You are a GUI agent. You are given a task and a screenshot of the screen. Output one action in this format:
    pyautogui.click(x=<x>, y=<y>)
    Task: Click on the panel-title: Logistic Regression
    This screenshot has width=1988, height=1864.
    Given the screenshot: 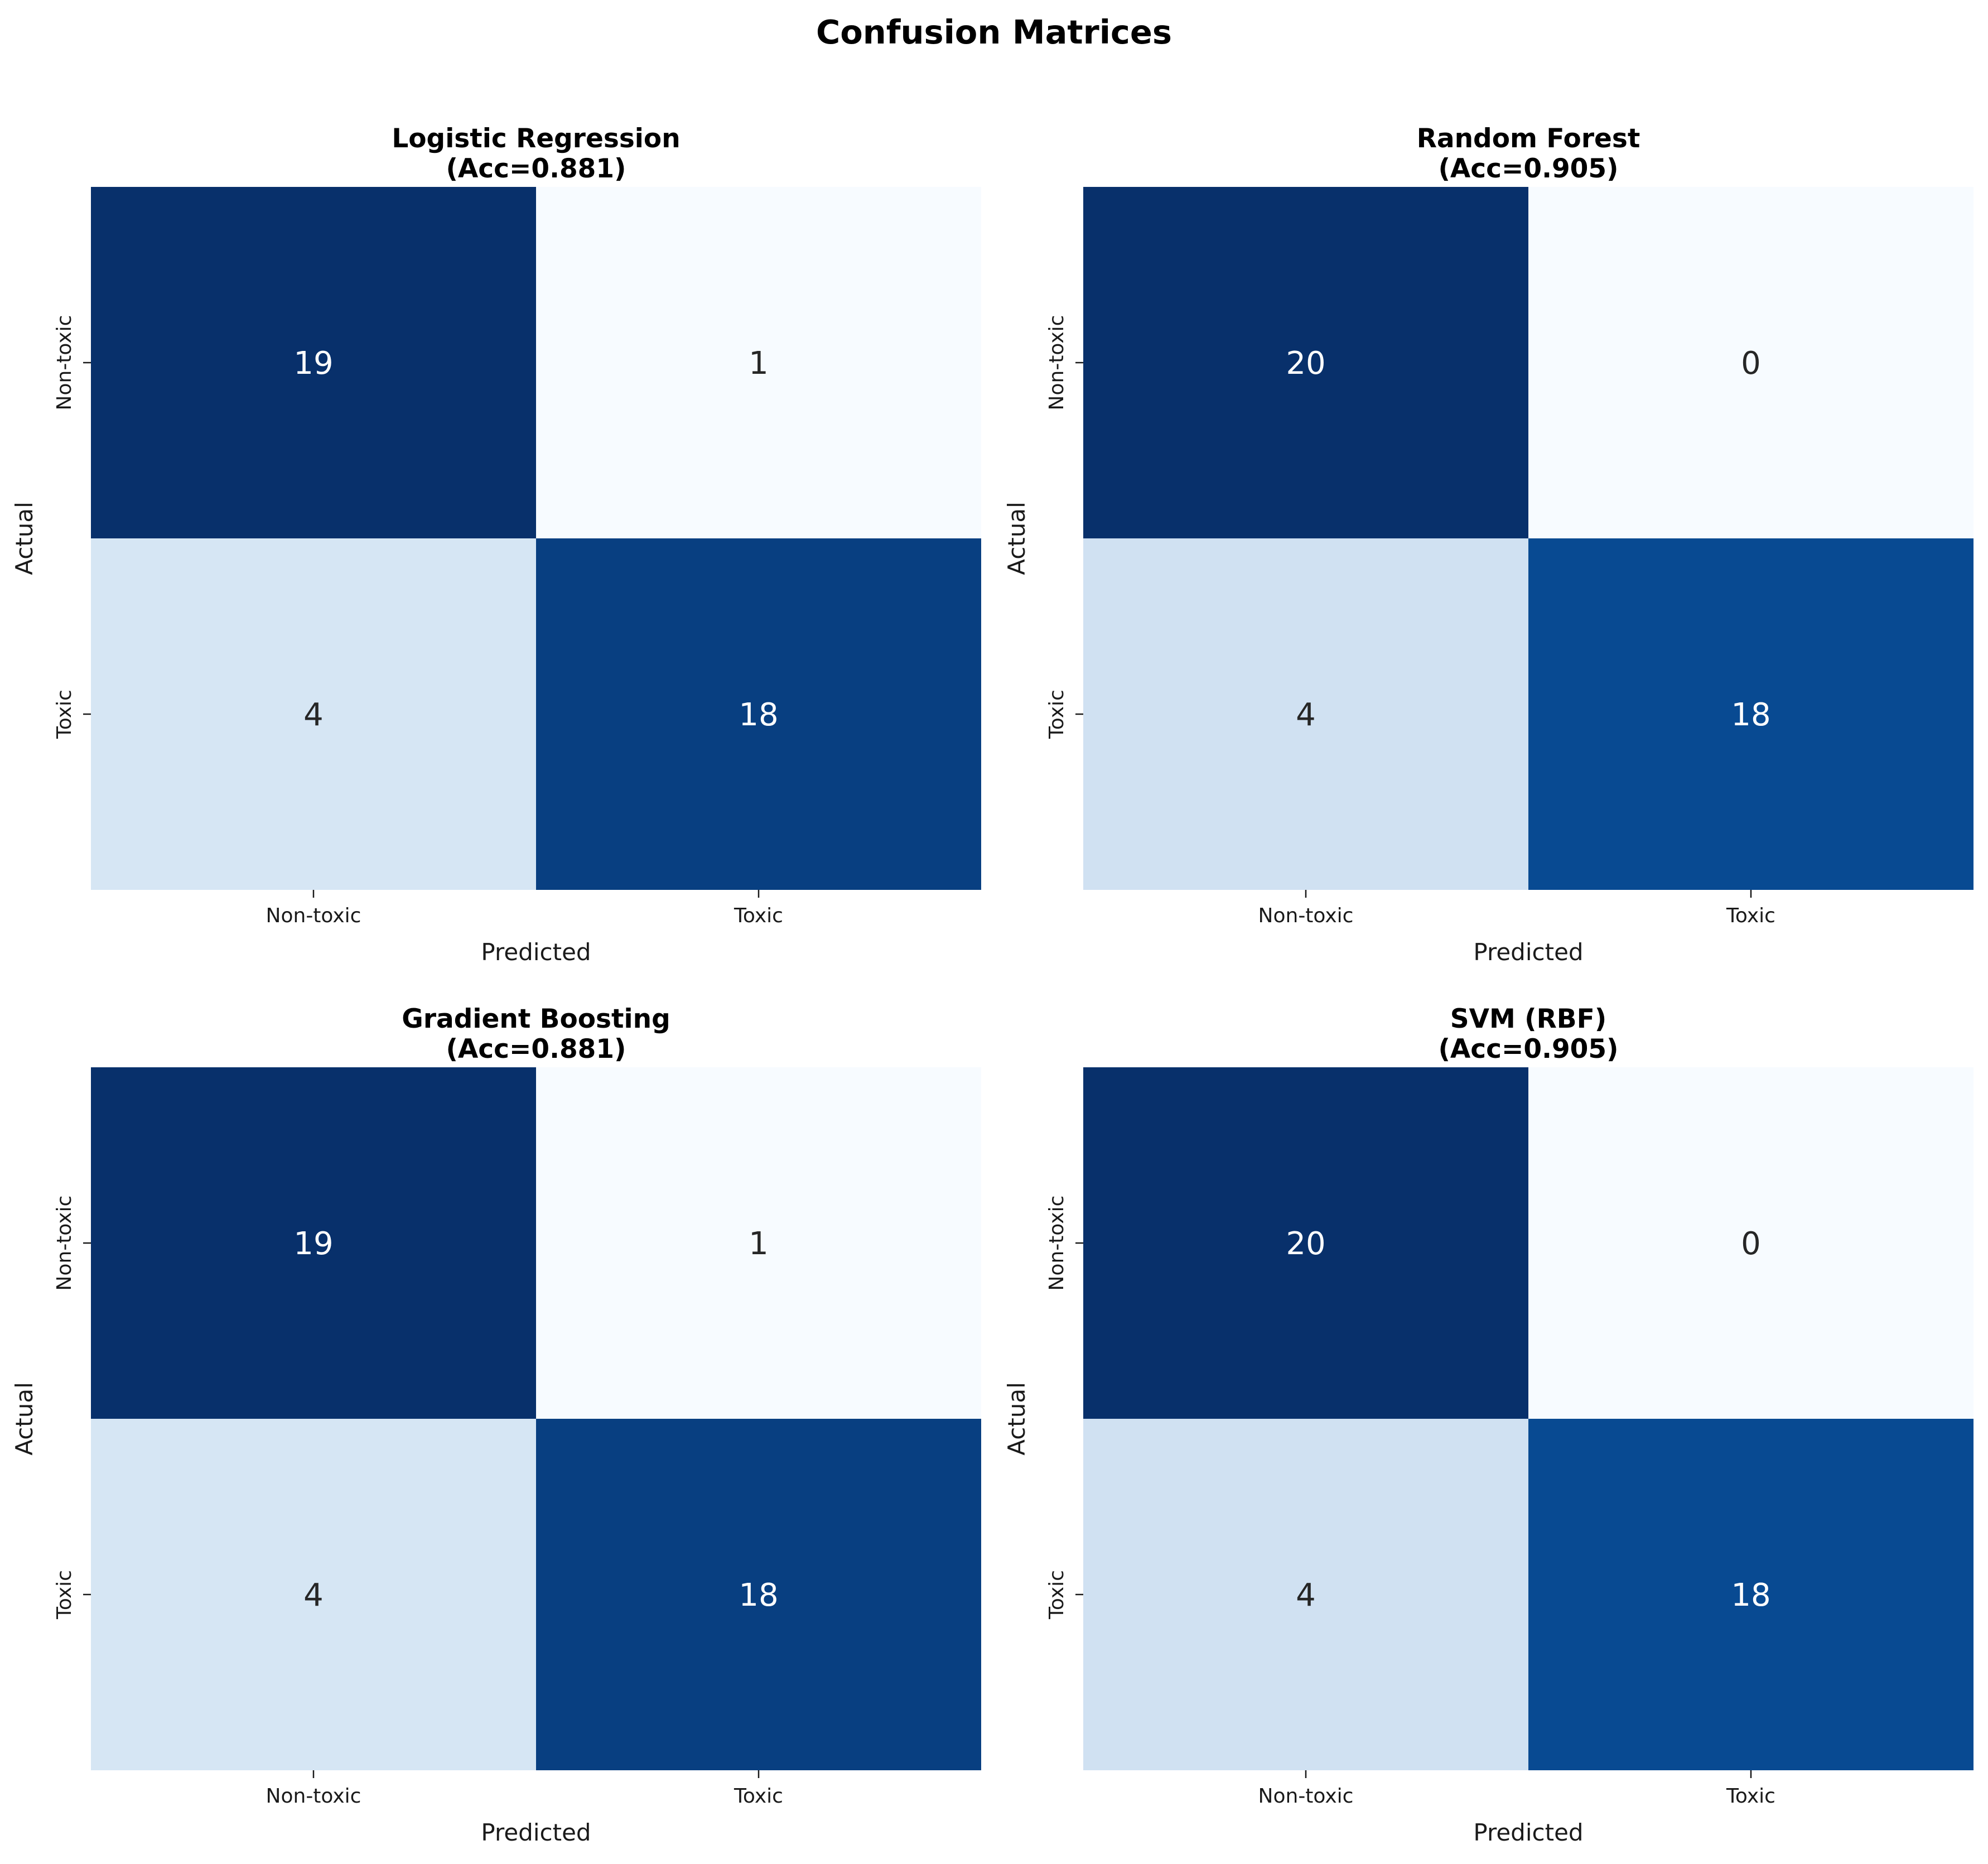 What is the action you would take?
    pyautogui.click(x=536, y=138)
    